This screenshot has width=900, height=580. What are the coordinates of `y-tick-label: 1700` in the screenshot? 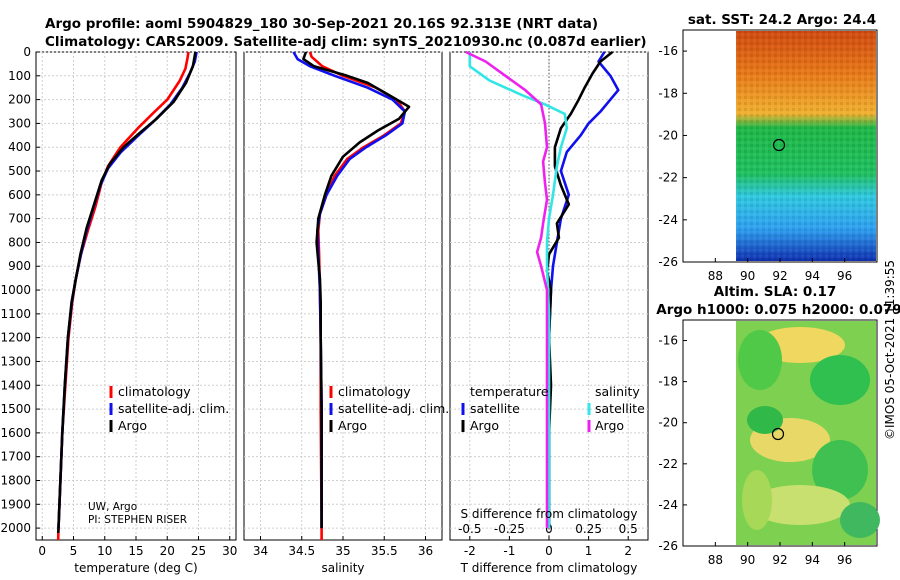 It's located at (15, 457).